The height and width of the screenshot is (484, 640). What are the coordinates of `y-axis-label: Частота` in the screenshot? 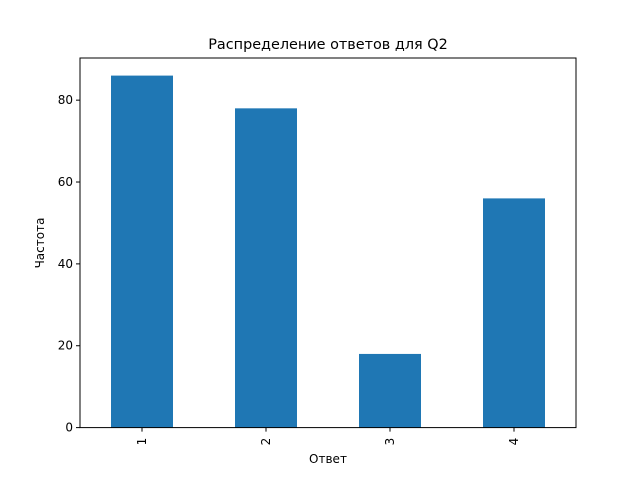 It's located at (40, 243).